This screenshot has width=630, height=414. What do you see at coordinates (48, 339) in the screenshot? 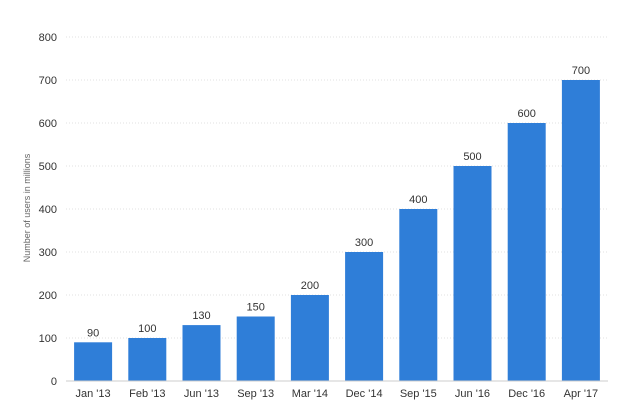
I see `y-tick-label: 100` at bounding box center [48, 339].